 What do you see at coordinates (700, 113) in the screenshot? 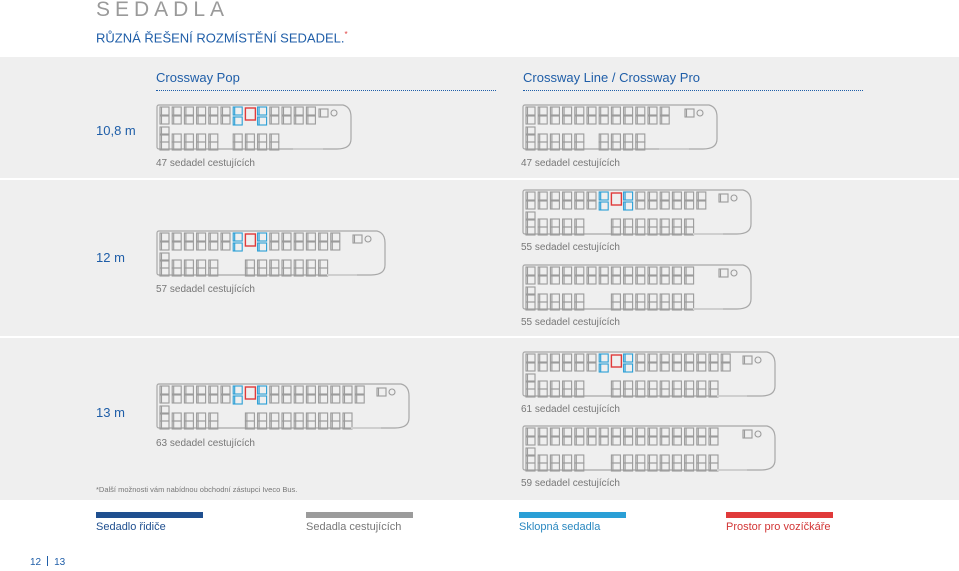
I see `steering-wheel-icon` at bounding box center [700, 113].